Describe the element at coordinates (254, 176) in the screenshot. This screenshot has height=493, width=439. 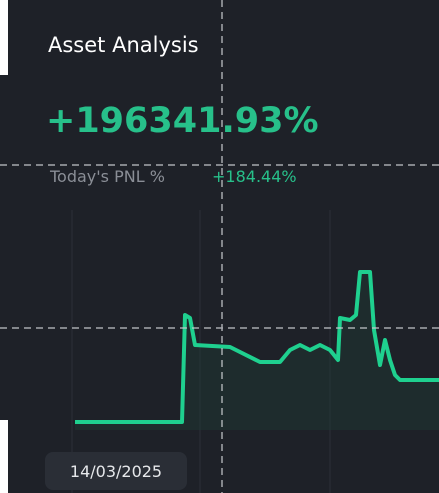
I see `today-pnl-value: +184.44%` at that location.